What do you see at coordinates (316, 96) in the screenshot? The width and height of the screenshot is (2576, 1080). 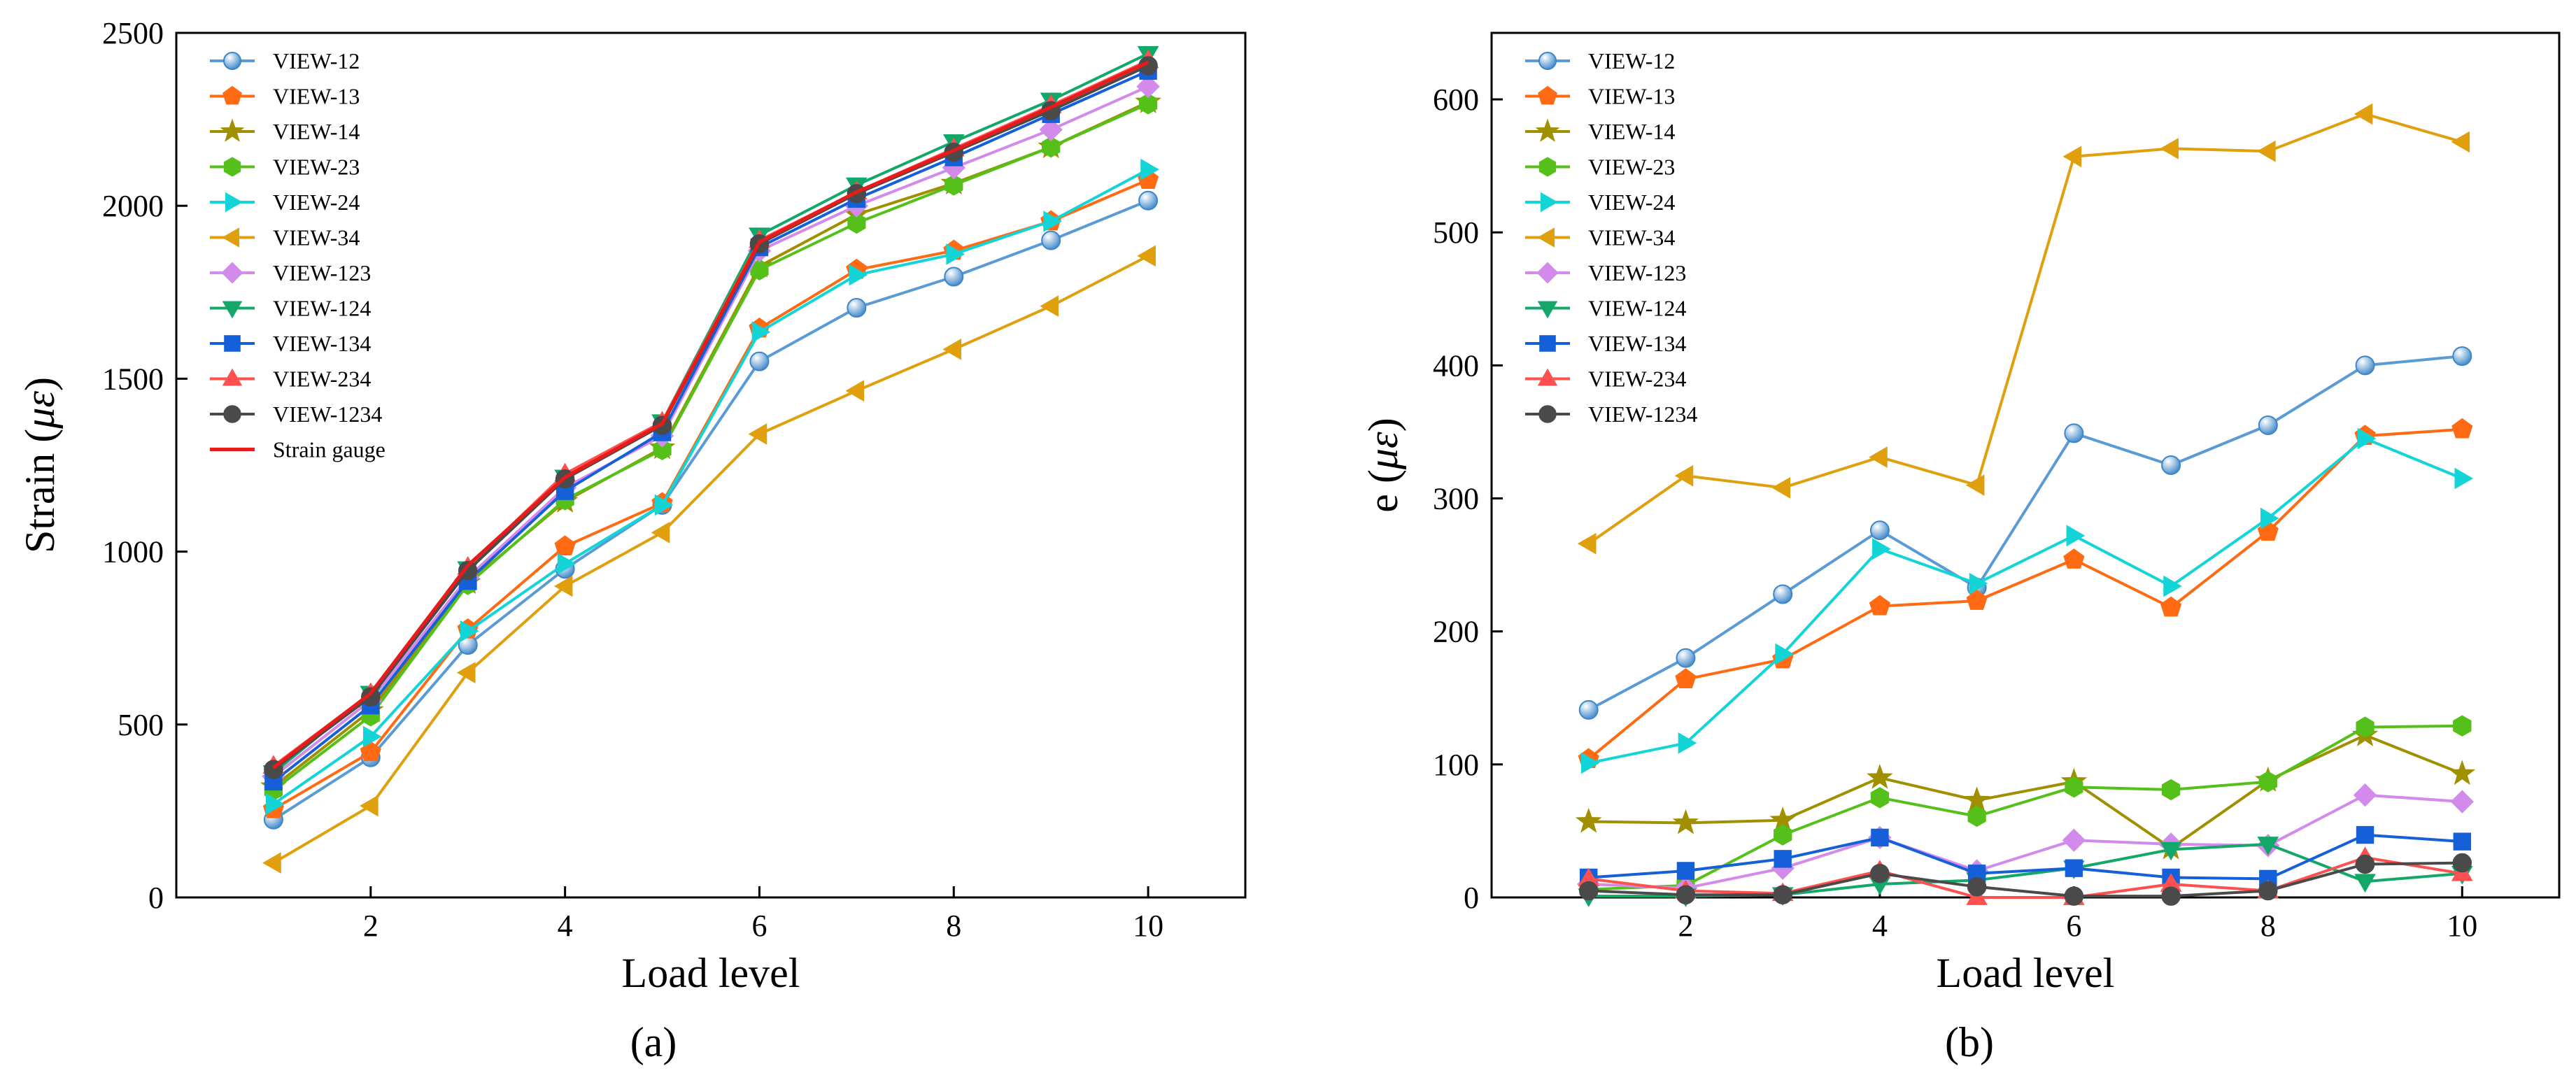 I see `legend-label: VIEW-13` at bounding box center [316, 96].